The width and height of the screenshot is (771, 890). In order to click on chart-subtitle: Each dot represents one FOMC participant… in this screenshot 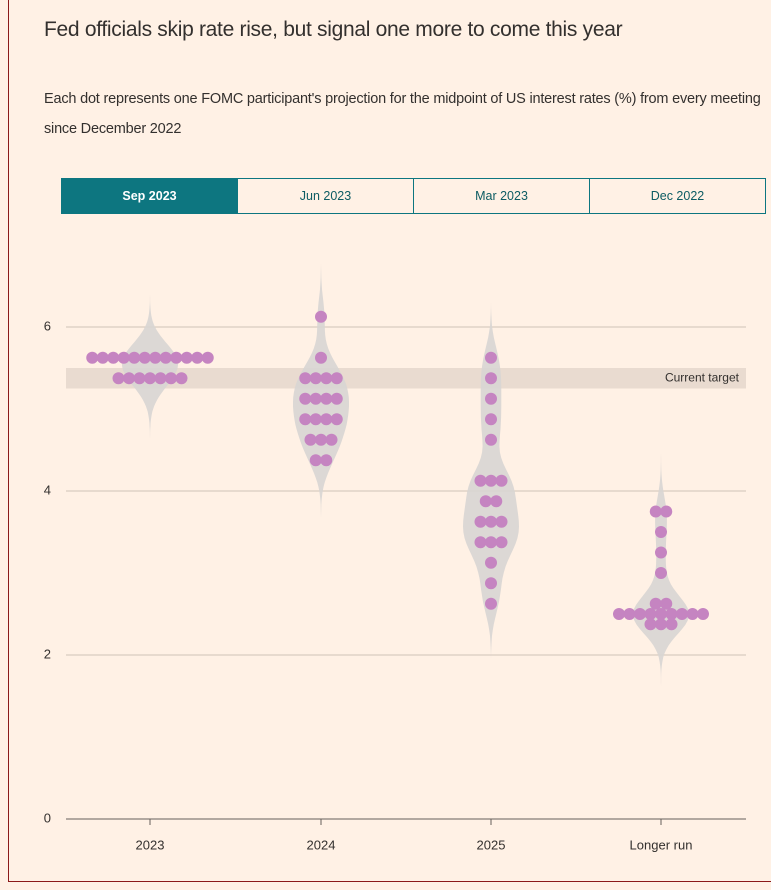, I will do `click(402, 114)`.